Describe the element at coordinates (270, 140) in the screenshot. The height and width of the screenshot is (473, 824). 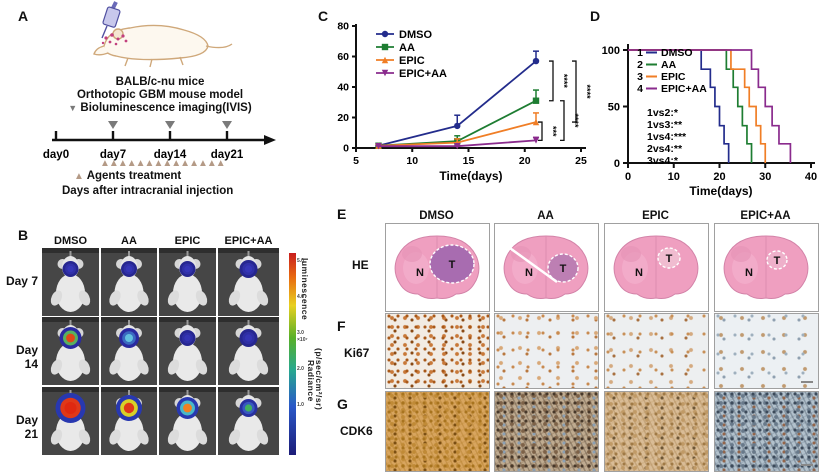
I see `timeline-arrowhead-icon` at that location.